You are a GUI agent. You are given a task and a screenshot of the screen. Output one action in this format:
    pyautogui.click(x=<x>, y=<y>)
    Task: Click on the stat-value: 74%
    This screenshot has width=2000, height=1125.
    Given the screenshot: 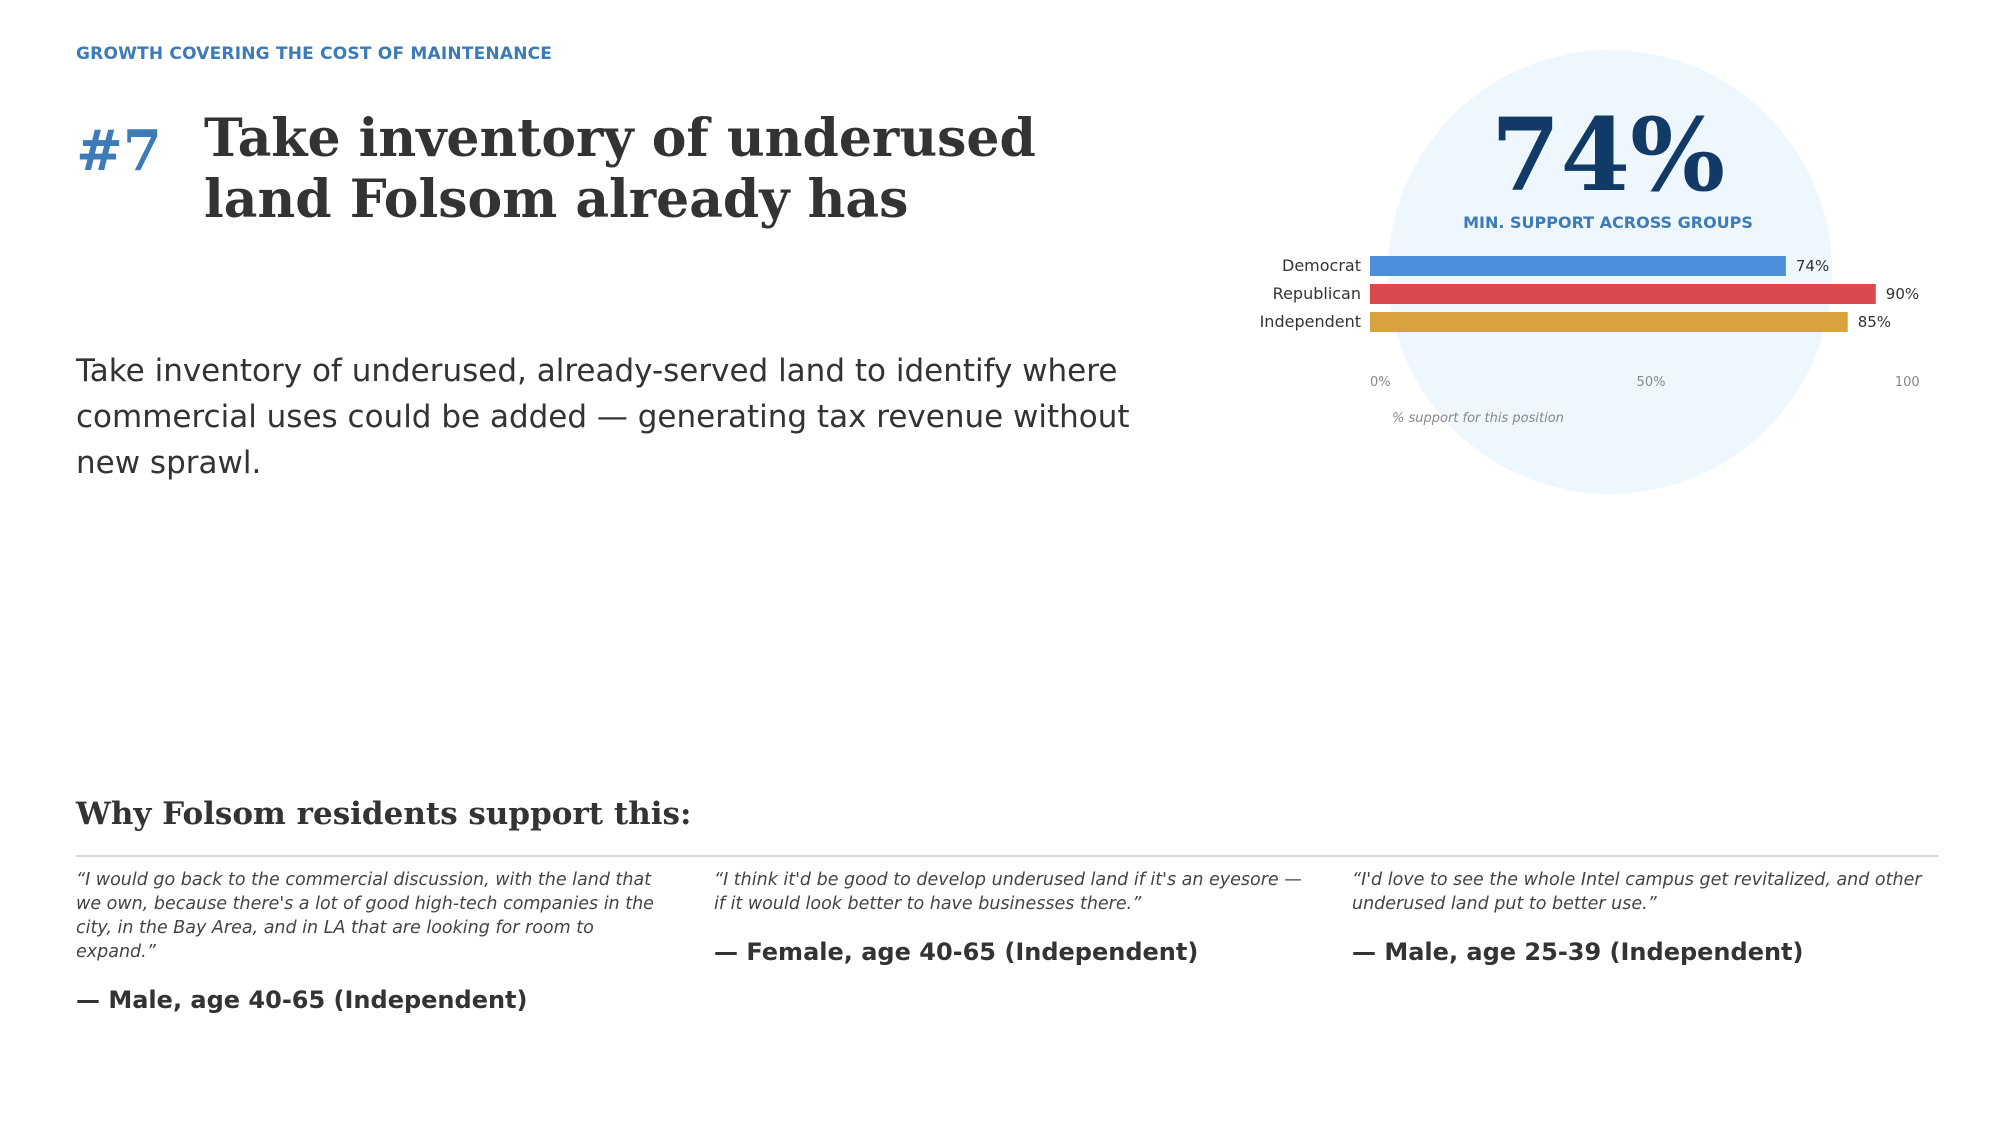 What is the action you would take?
    pyautogui.click(x=1608, y=155)
    